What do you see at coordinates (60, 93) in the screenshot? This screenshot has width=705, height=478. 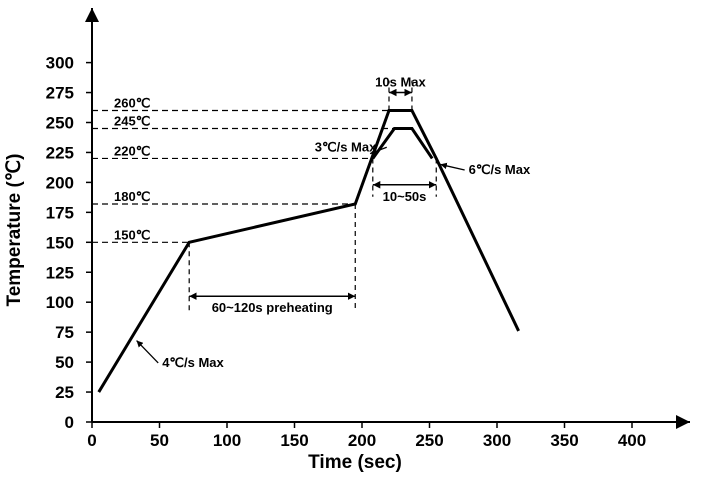 I see `y-tick-label: 275` at bounding box center [60, 93].